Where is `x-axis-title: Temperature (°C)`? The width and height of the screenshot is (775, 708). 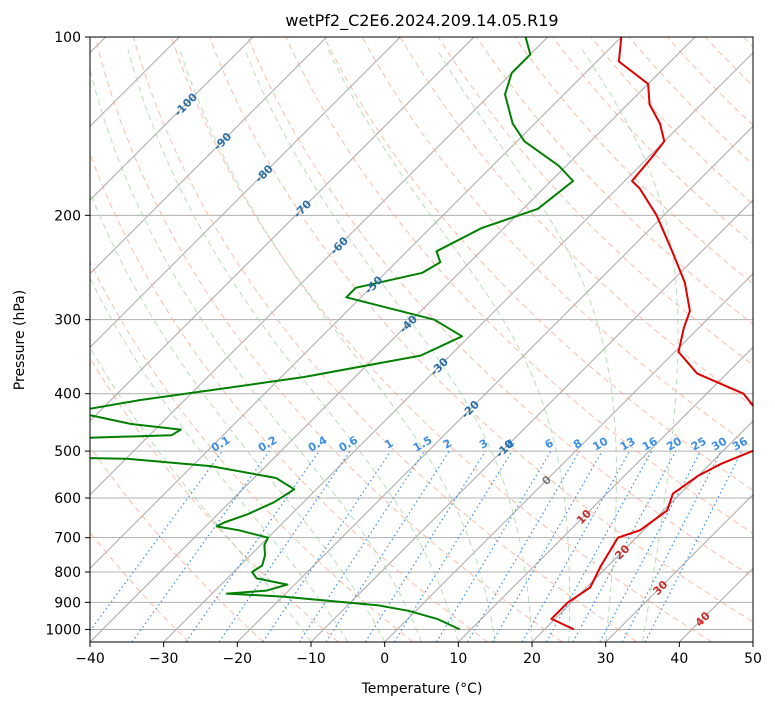 x-axis-title: Temperature (°C) is located at coordinates (422, 689).